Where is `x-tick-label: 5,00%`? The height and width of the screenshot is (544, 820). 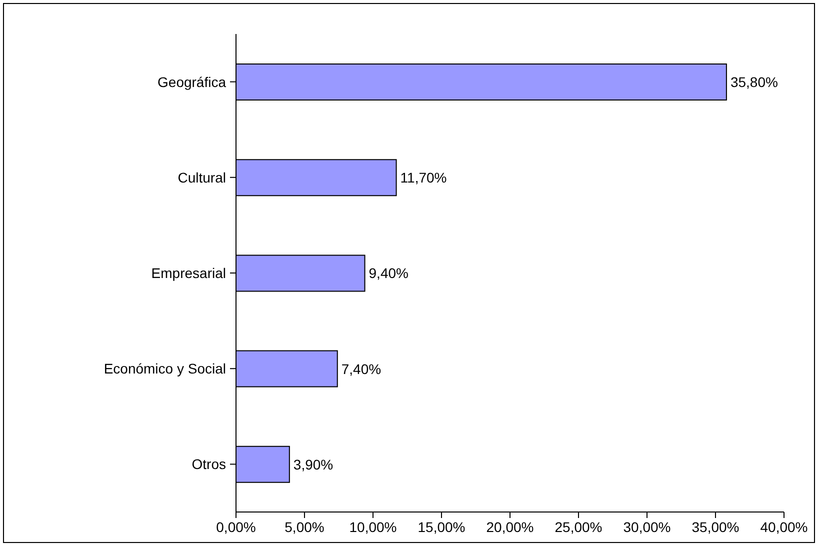
x-tick-label: 5,00% is located at coordinates (304, 526).